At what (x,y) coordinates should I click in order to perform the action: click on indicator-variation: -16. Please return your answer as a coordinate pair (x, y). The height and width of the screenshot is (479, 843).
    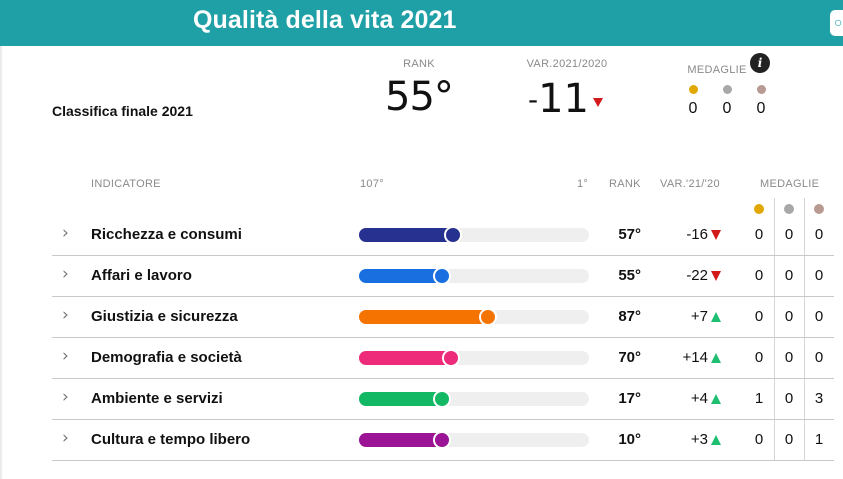
    Looking at the image, I should click on (697, 234).